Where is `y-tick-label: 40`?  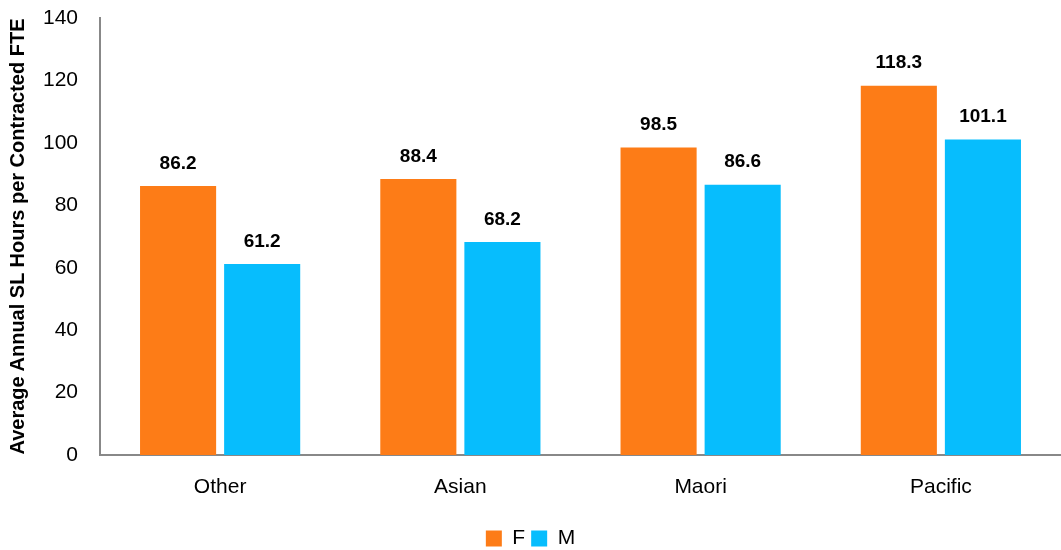 y-tick-label: 40 is located at coordinates (66, 328).